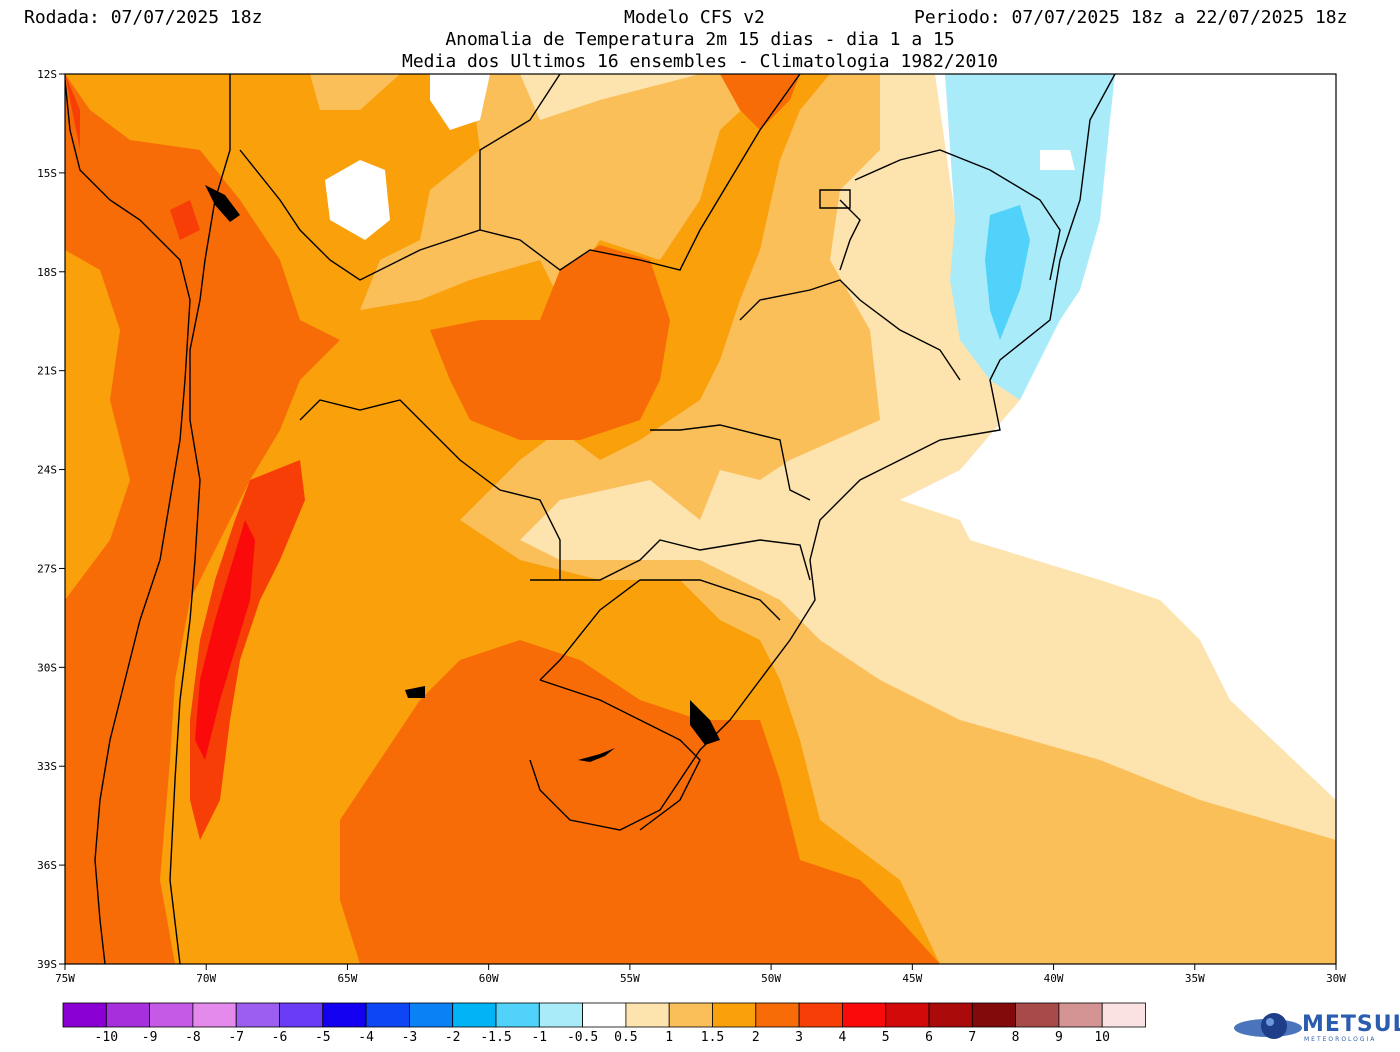 The height and width of the screenshot is (1052, 1400). What do you see at coordinates (835, 199) in the screenshot?
I see `border-df` at bounding box center [835, 199].